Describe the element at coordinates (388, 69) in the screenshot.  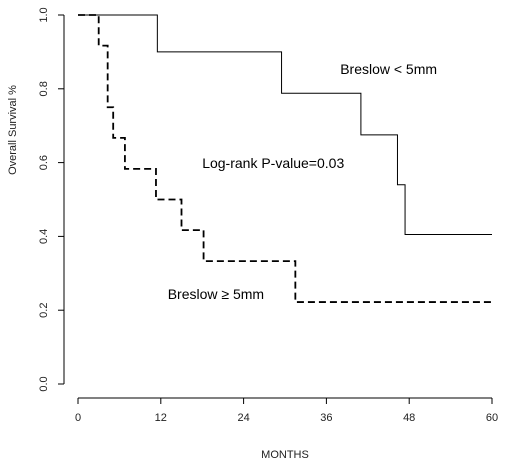
I see `annotation-1: Breslow < 5mm` at that location.